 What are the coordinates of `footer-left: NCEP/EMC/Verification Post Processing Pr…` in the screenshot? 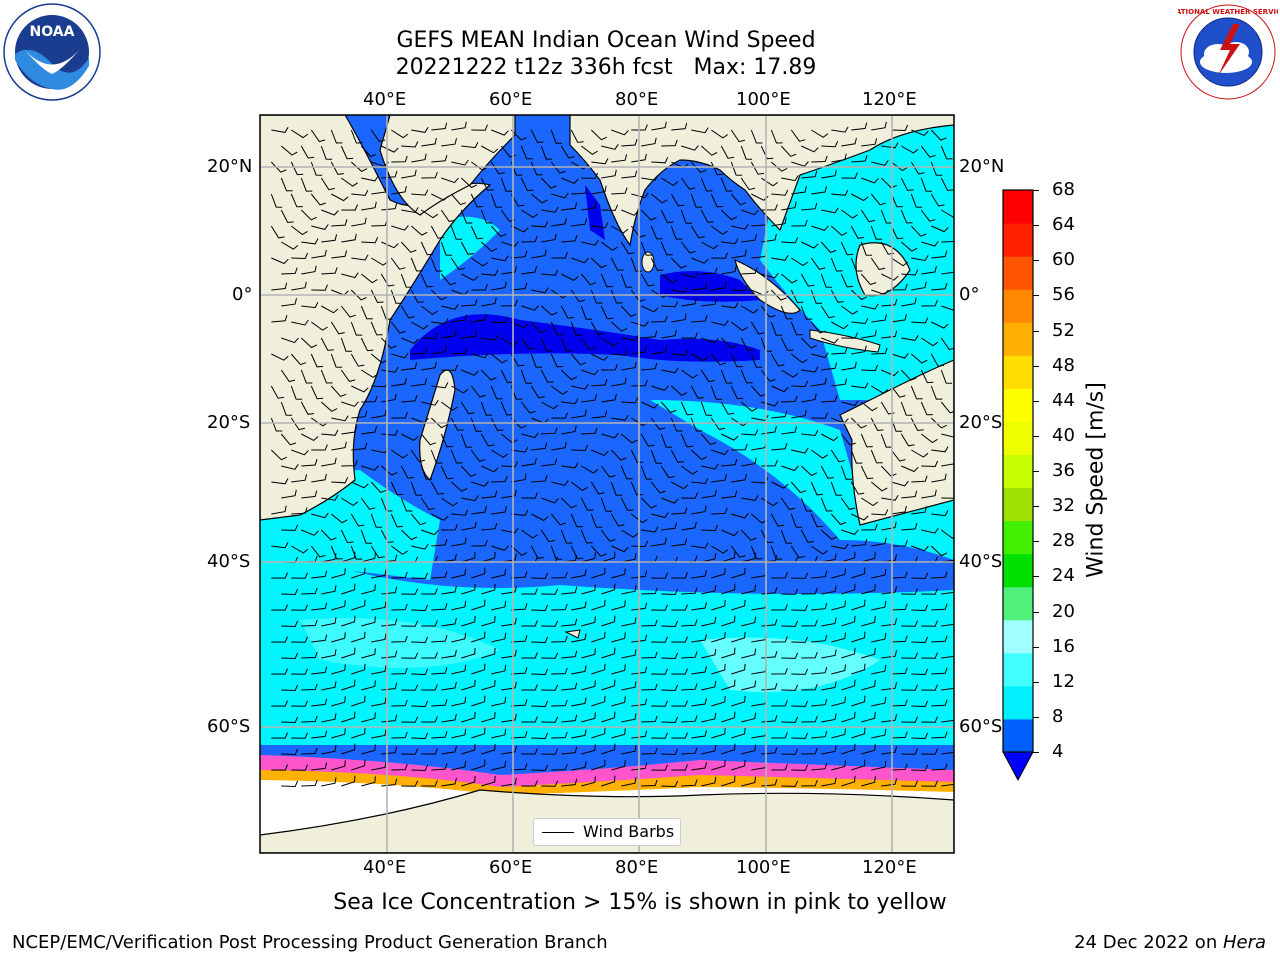 It's located at (310, 942).